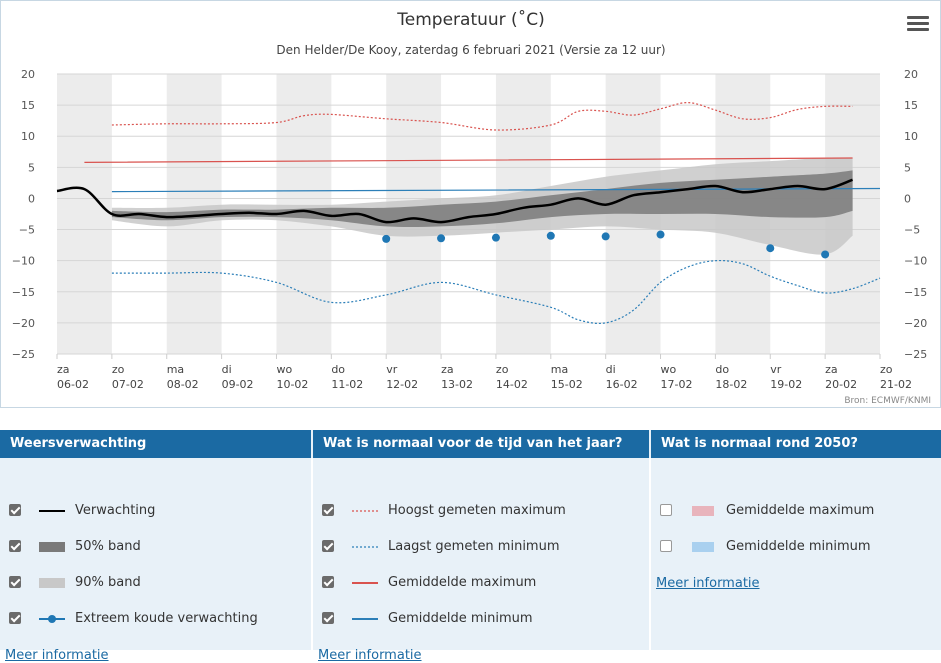  What do you see at coordinates (84, 214) in the screenshot?
I see `day-shade` at bounding box center [84, 214].